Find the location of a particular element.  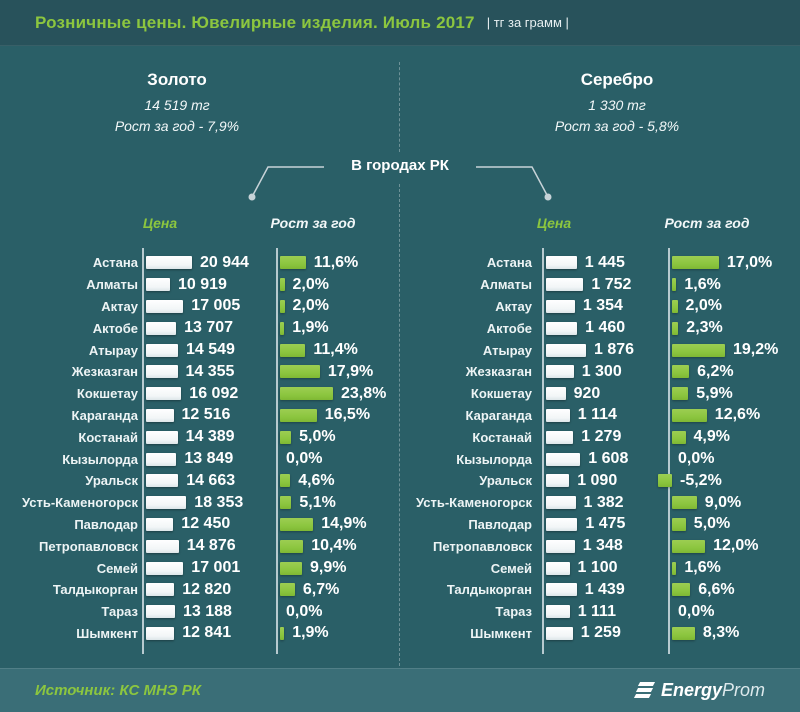

gold-growth-column-header: Рост за год is located at coordinates (313, 223).